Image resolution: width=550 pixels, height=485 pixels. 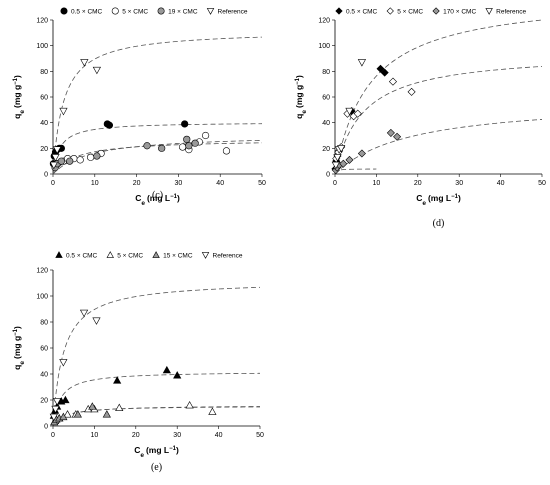 I want to click on panel-label: (e), so click(x=156, y=467).